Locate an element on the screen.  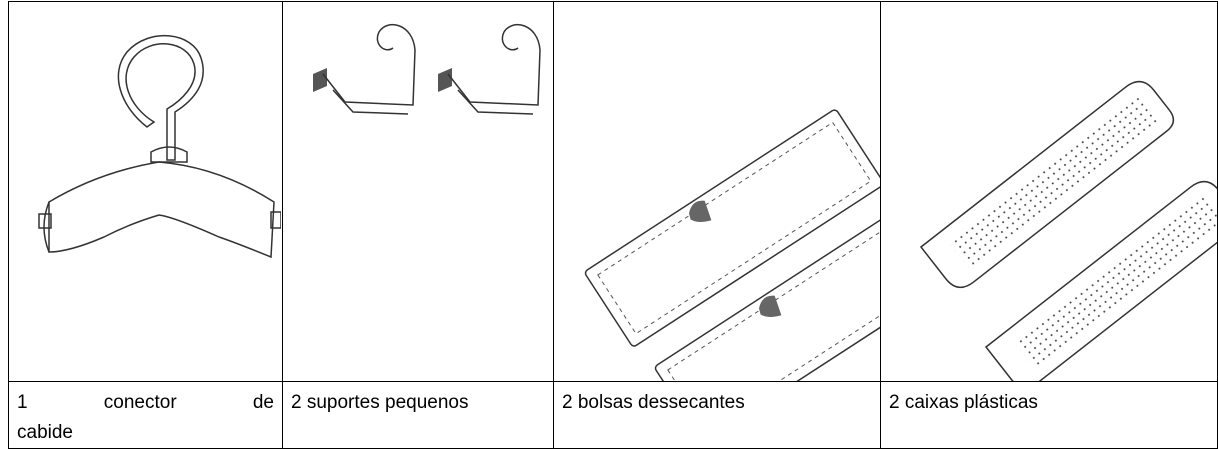
item-label: 1 conector de cabide is located at coordinates (145, 415).